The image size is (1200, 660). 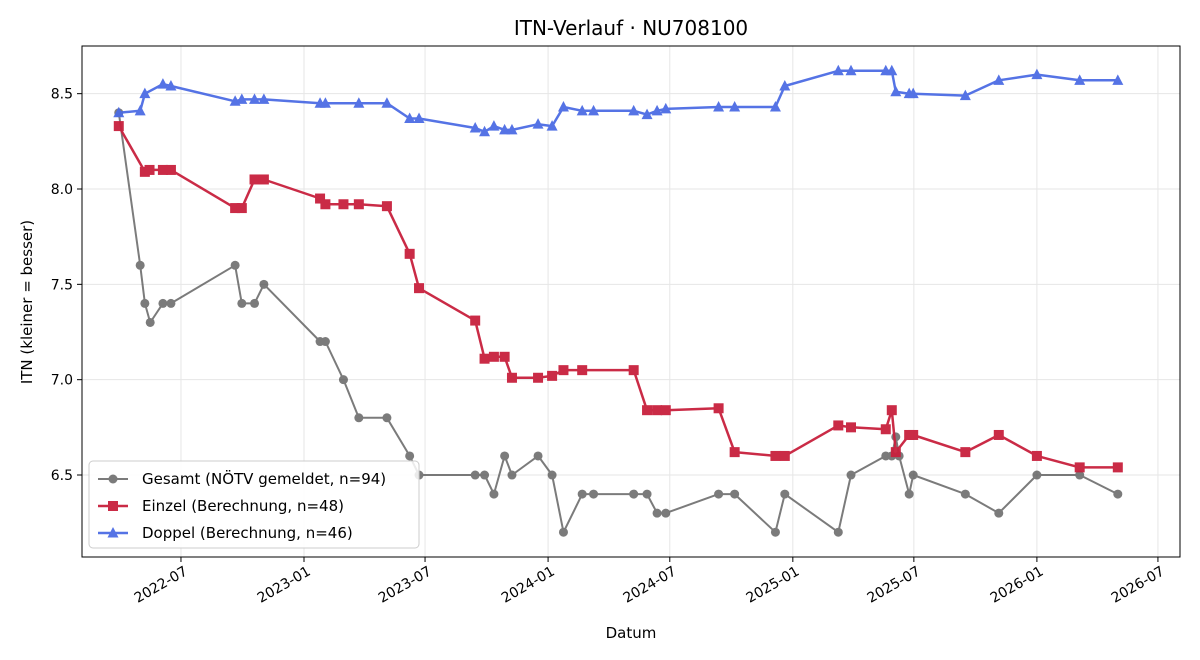 I want to click on x-axis-label: Datum, so click(x=631, y=633).